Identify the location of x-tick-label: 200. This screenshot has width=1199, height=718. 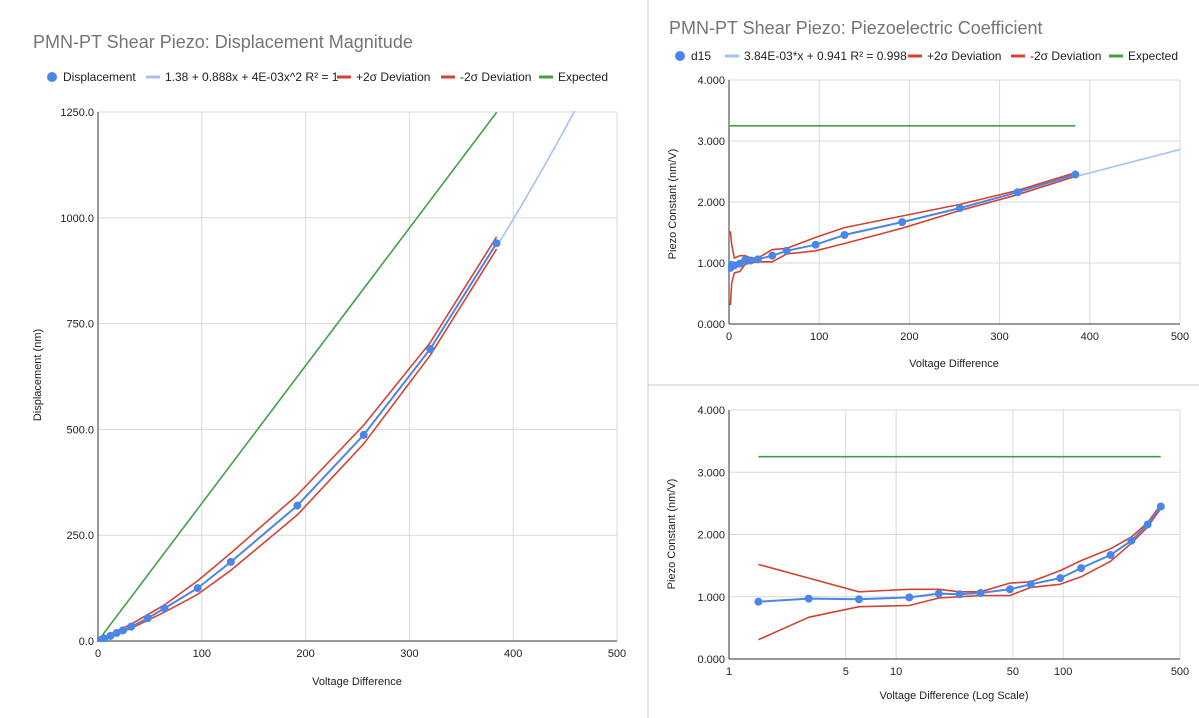
(305, 654).